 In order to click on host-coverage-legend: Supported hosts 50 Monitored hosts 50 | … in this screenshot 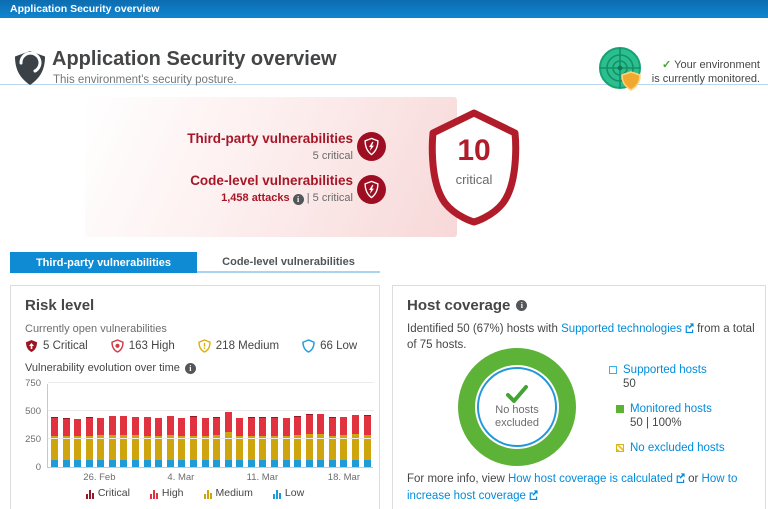, I will do `click(667, 415)`.